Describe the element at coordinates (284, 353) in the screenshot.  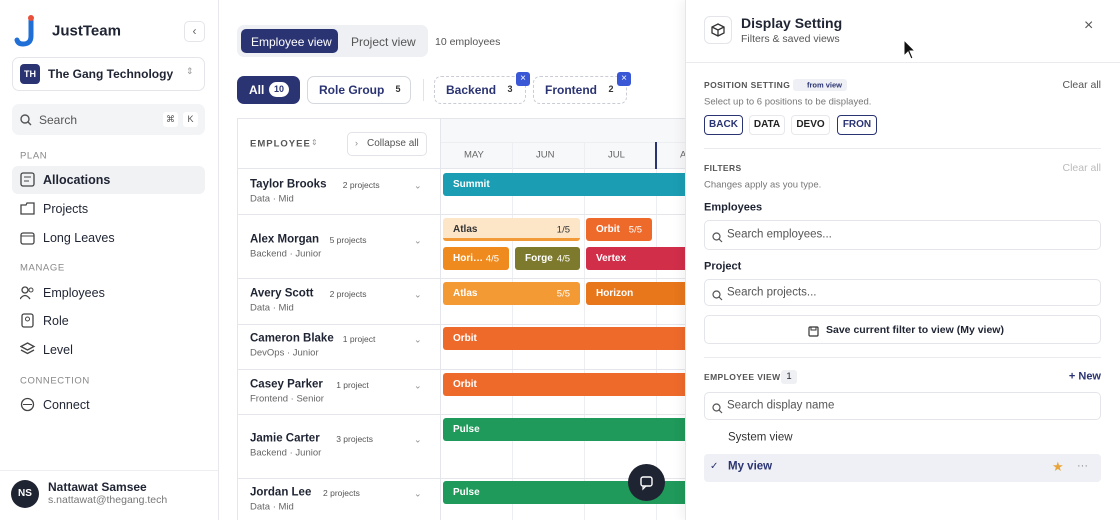
I see `employee-role: DevOps · Junior` at that location.